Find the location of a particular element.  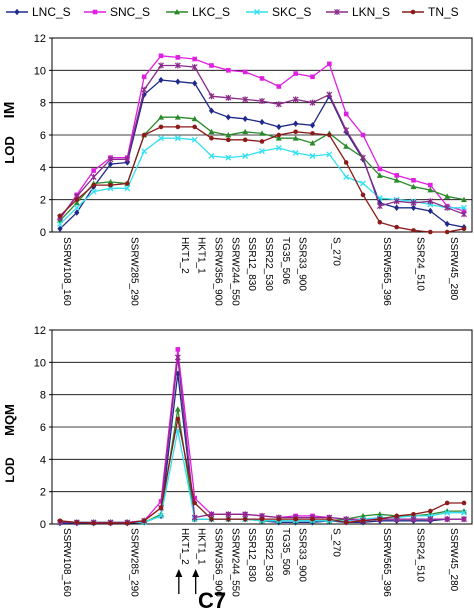

x-tick-label: SSRW356_900 is located at coordinates (218, 271).